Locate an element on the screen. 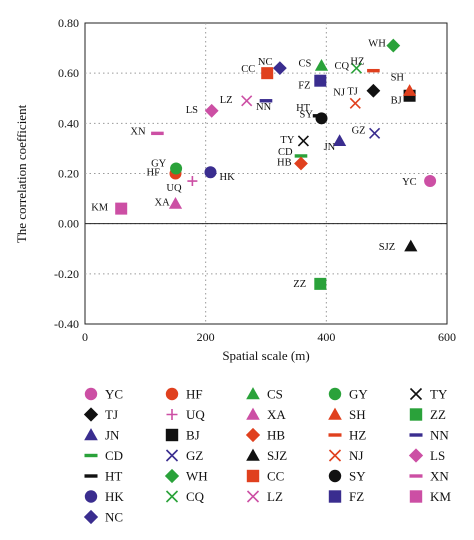 Image resolution: width=474 pixels, height=540 pixels. point-hk is located at coordinates (210, 172).